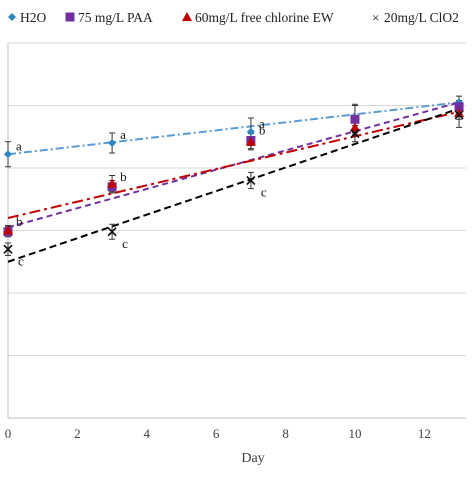 The width and height of the screenshot is (474, 479). What do you see at coordinates (252, 458) in the screenshot?
I see `x-axis-title: Day` at bounding box center [252, 458].